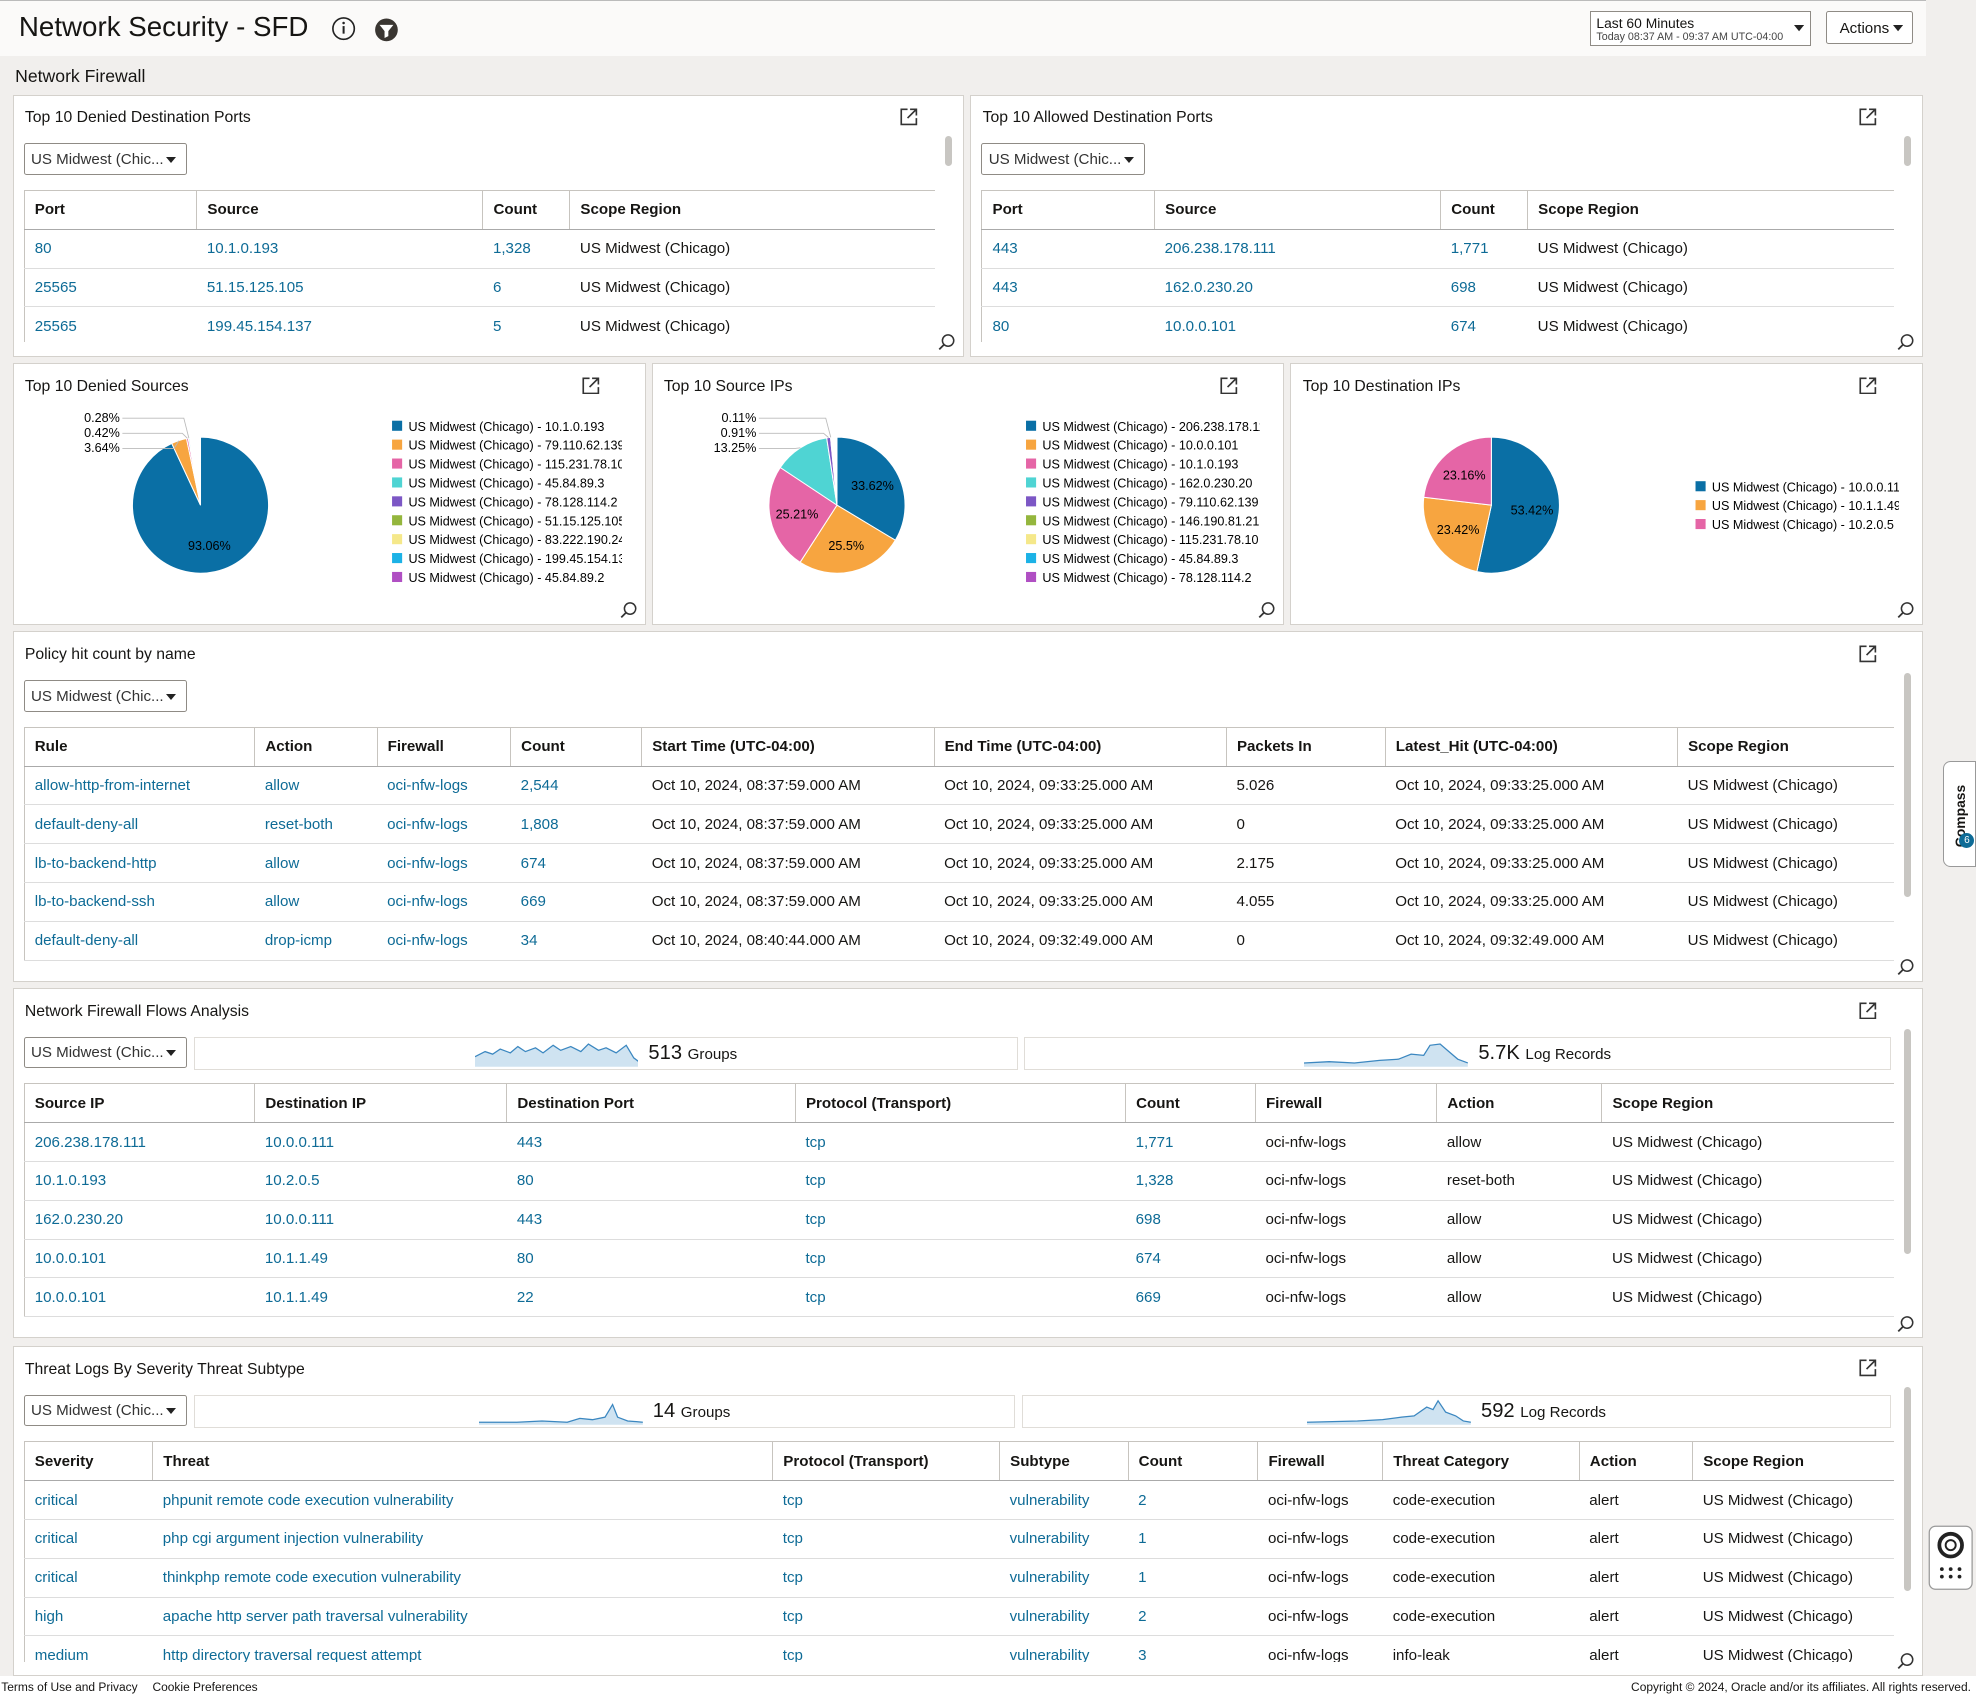 The image size is (1976, 1696). Describe the element at coordinates (1193, 1500) in the screenshot. I see `cell-link: 2` at that location.